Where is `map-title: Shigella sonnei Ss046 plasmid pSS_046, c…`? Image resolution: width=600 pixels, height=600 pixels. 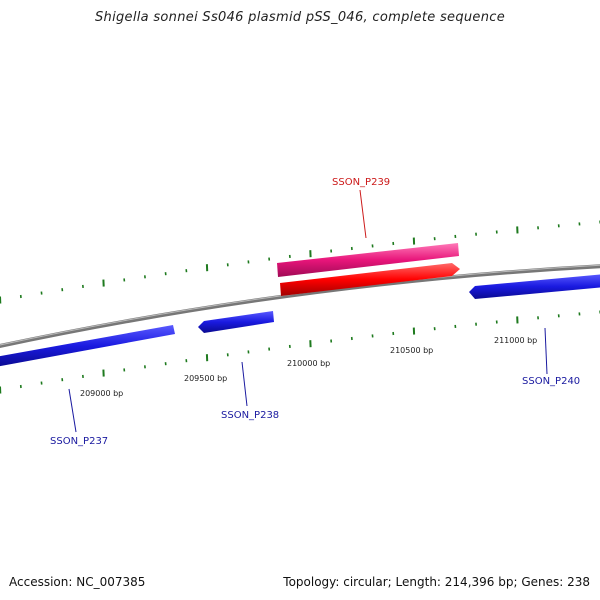
map-title: Shigella sonnei Ss046 plasmid pSS_046, c… is located at coordinates (300, 17).